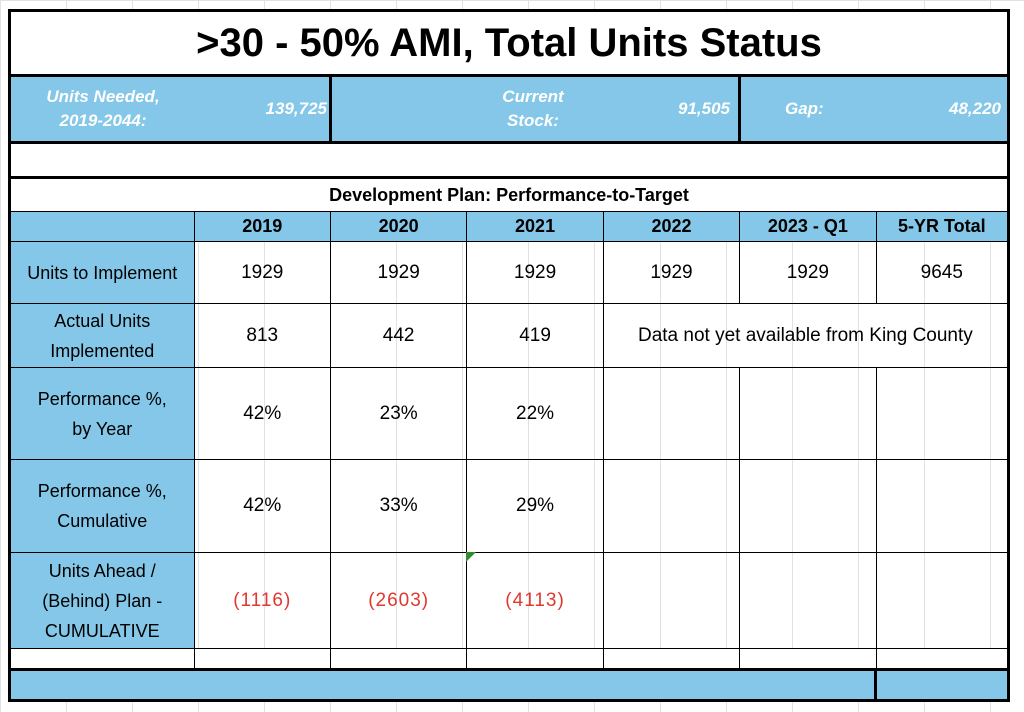  Describe the element at coordinates (262, 226) in the screenshot. I see `col-header: 2019` at that location.